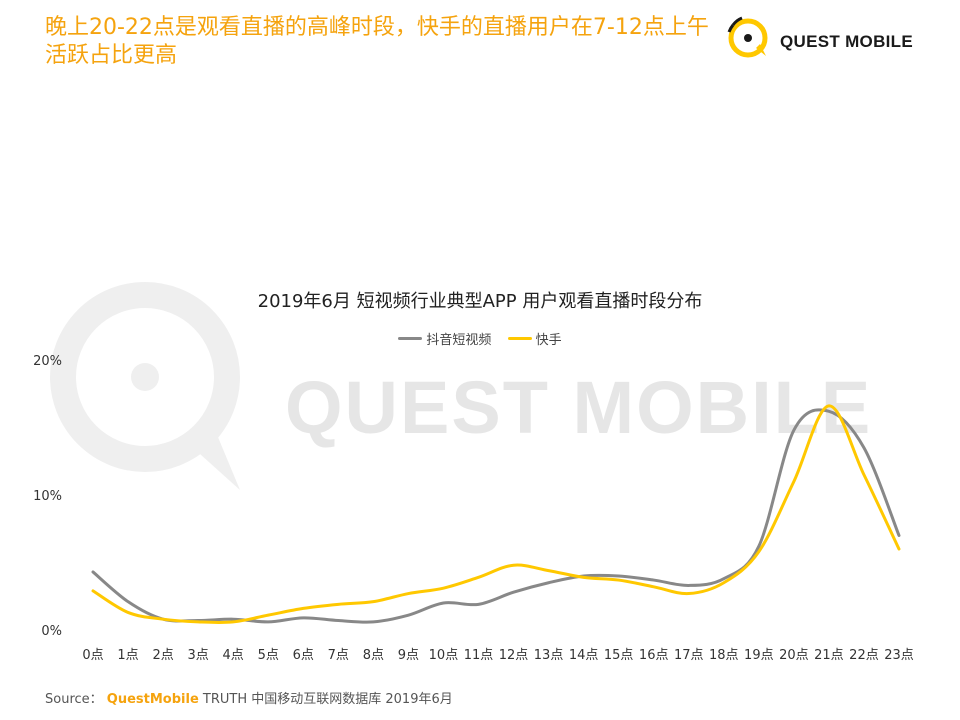 Image resolution: width=960 pixels, height=720 pixels. What do you see at coordinates (408, 655) in the screenshot?
I see `x-tick-label: 9点` at bounding box center [408, 655].